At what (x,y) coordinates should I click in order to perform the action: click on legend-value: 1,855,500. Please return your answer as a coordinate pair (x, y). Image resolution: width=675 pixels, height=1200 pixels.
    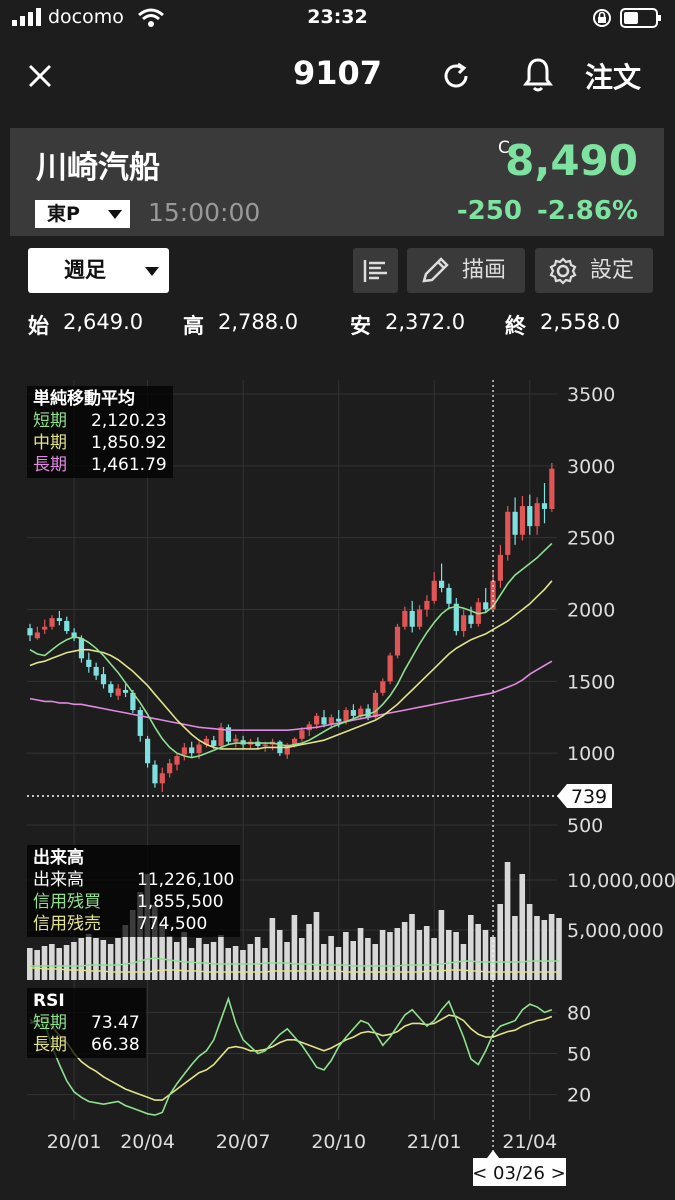
    Looking at the image, I should click on (180, 902).